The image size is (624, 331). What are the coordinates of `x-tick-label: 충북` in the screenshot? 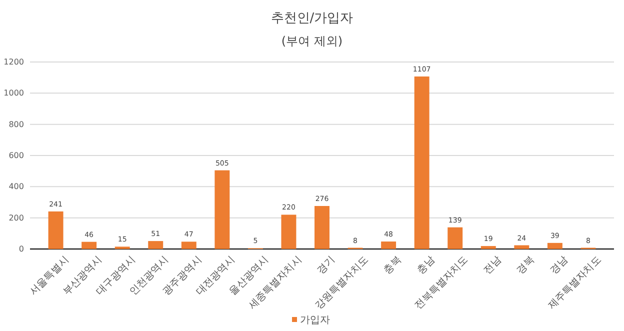 It's located at (393, 265).